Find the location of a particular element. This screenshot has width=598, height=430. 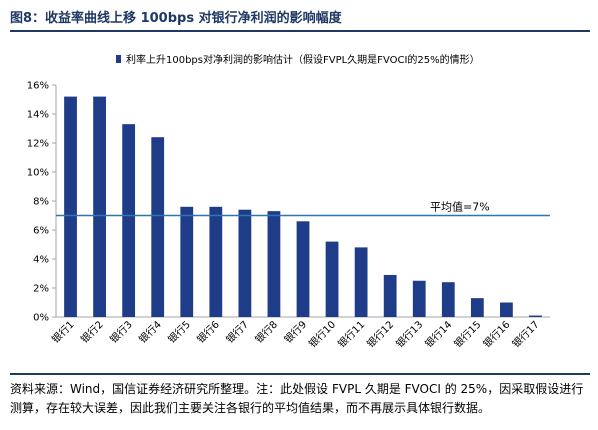

y-tick-label: 0% is located at coordinates (41, 318).